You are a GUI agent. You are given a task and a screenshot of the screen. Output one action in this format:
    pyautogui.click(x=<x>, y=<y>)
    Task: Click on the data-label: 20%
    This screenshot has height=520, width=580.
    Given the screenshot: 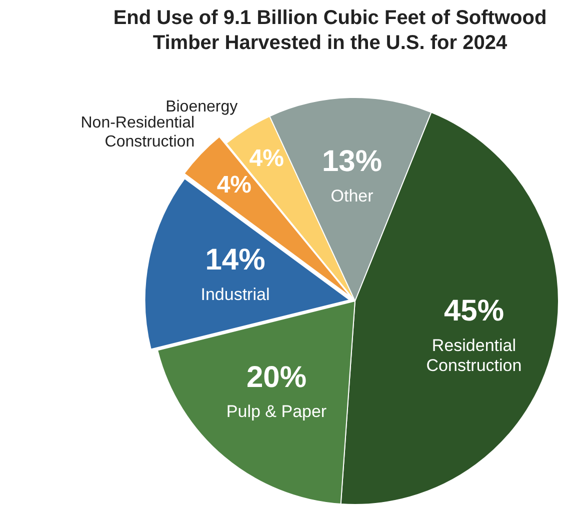 What is the action you would take?
    pyautogui.click(x=276, y=377)
    